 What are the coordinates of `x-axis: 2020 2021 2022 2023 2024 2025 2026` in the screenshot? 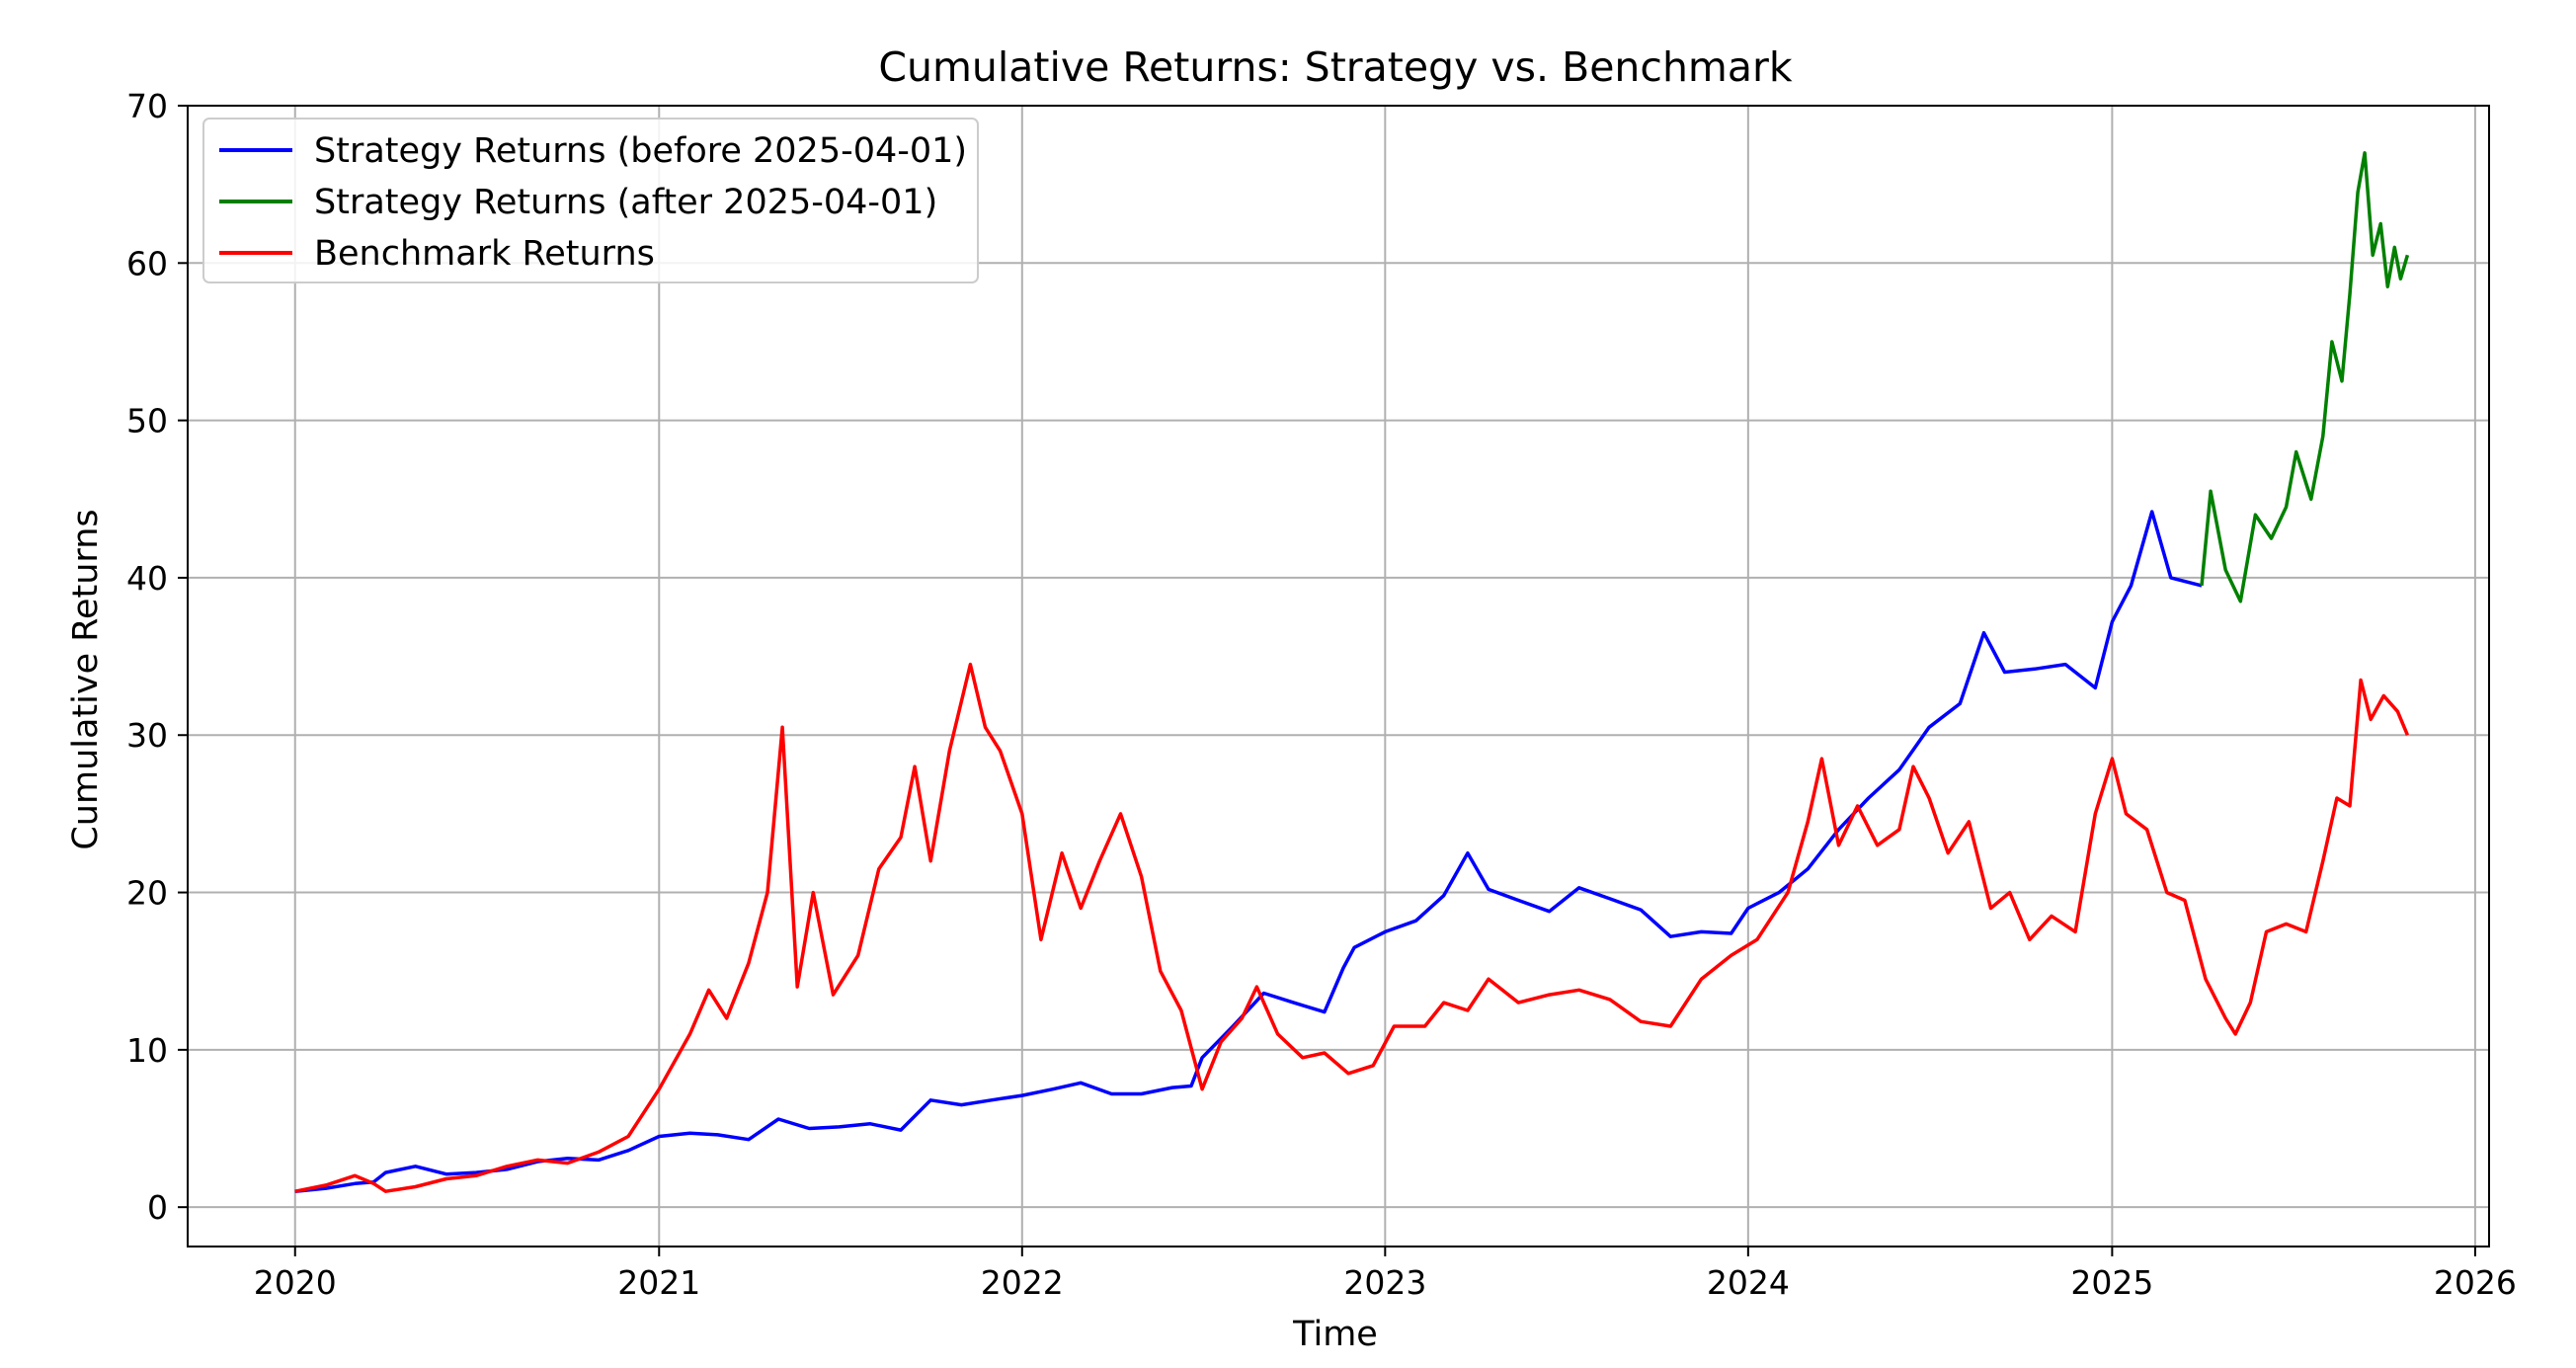 It's located at (1385, 1274).